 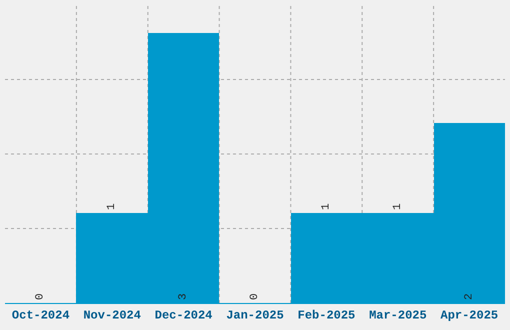 I want to click on x-tick-label: Mar-2025, so click(x=398, y=315).